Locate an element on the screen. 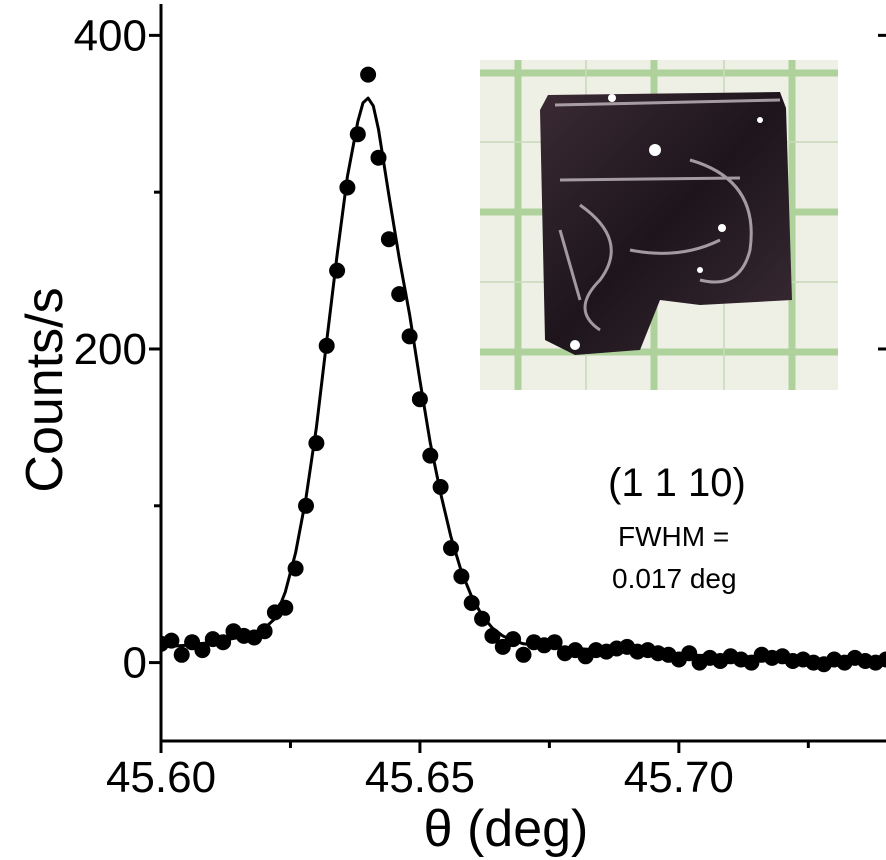 Image resolution: width=886 pixels, height=860 pixels. fwhm-label-line1: FWHM = is located at coordinates (673, 536).